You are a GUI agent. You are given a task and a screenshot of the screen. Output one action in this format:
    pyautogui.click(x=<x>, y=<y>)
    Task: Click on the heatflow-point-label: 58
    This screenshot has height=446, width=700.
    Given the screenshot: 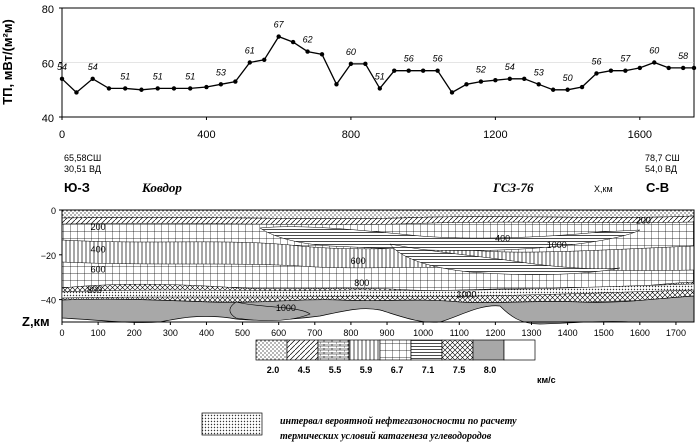 What is the action you would take?
    pyautogui.click(x=683, y=56)
    